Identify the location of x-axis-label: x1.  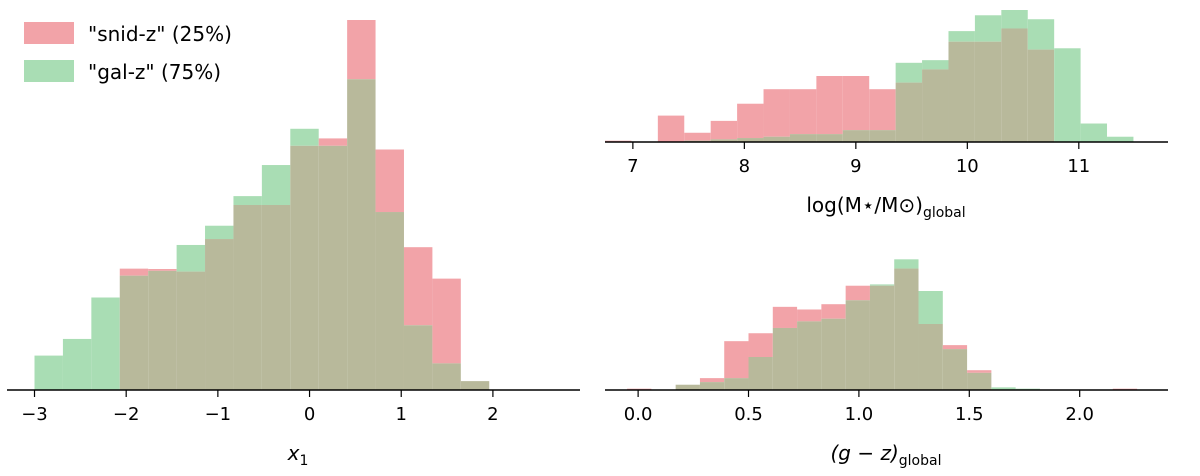
(298, 455).